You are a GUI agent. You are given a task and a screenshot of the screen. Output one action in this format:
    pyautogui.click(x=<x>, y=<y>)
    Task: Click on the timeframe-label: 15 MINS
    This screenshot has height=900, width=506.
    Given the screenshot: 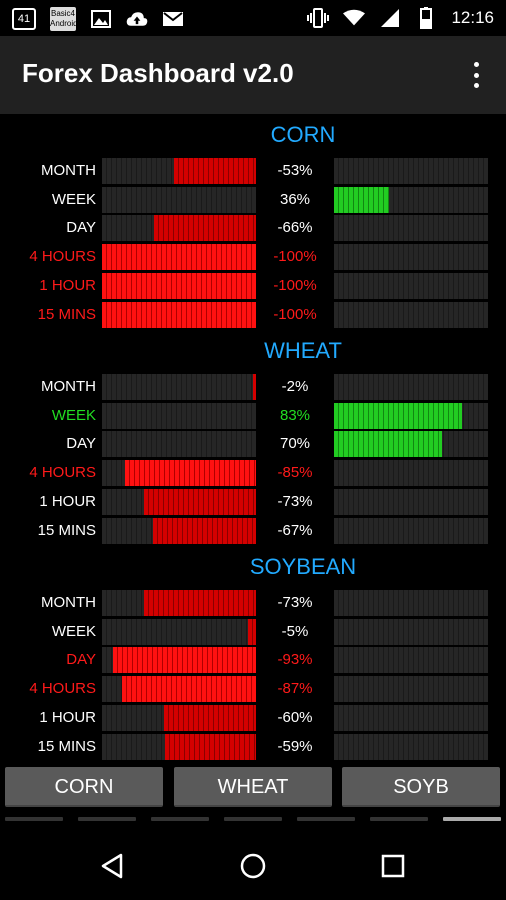 What is the action you would take?
    pyautogui.click(x=48, y=314)
    